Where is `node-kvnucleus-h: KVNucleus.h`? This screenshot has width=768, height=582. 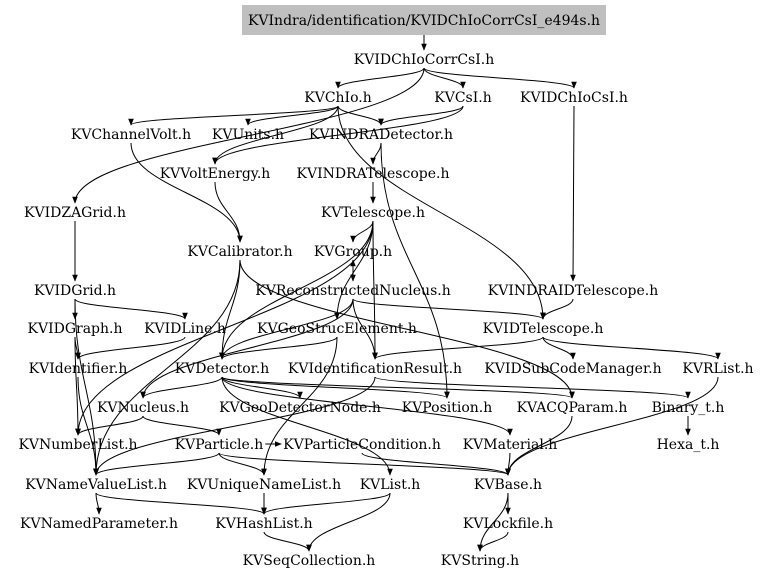
node-kvnucleus-h: KVNucleus.h is located at coordinates (143, 408).